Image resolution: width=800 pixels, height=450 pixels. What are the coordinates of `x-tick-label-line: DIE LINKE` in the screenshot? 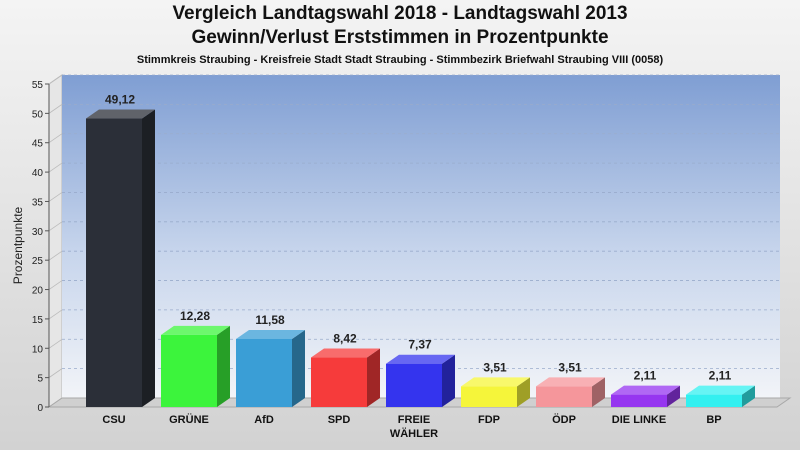 It's located at (639, 420).